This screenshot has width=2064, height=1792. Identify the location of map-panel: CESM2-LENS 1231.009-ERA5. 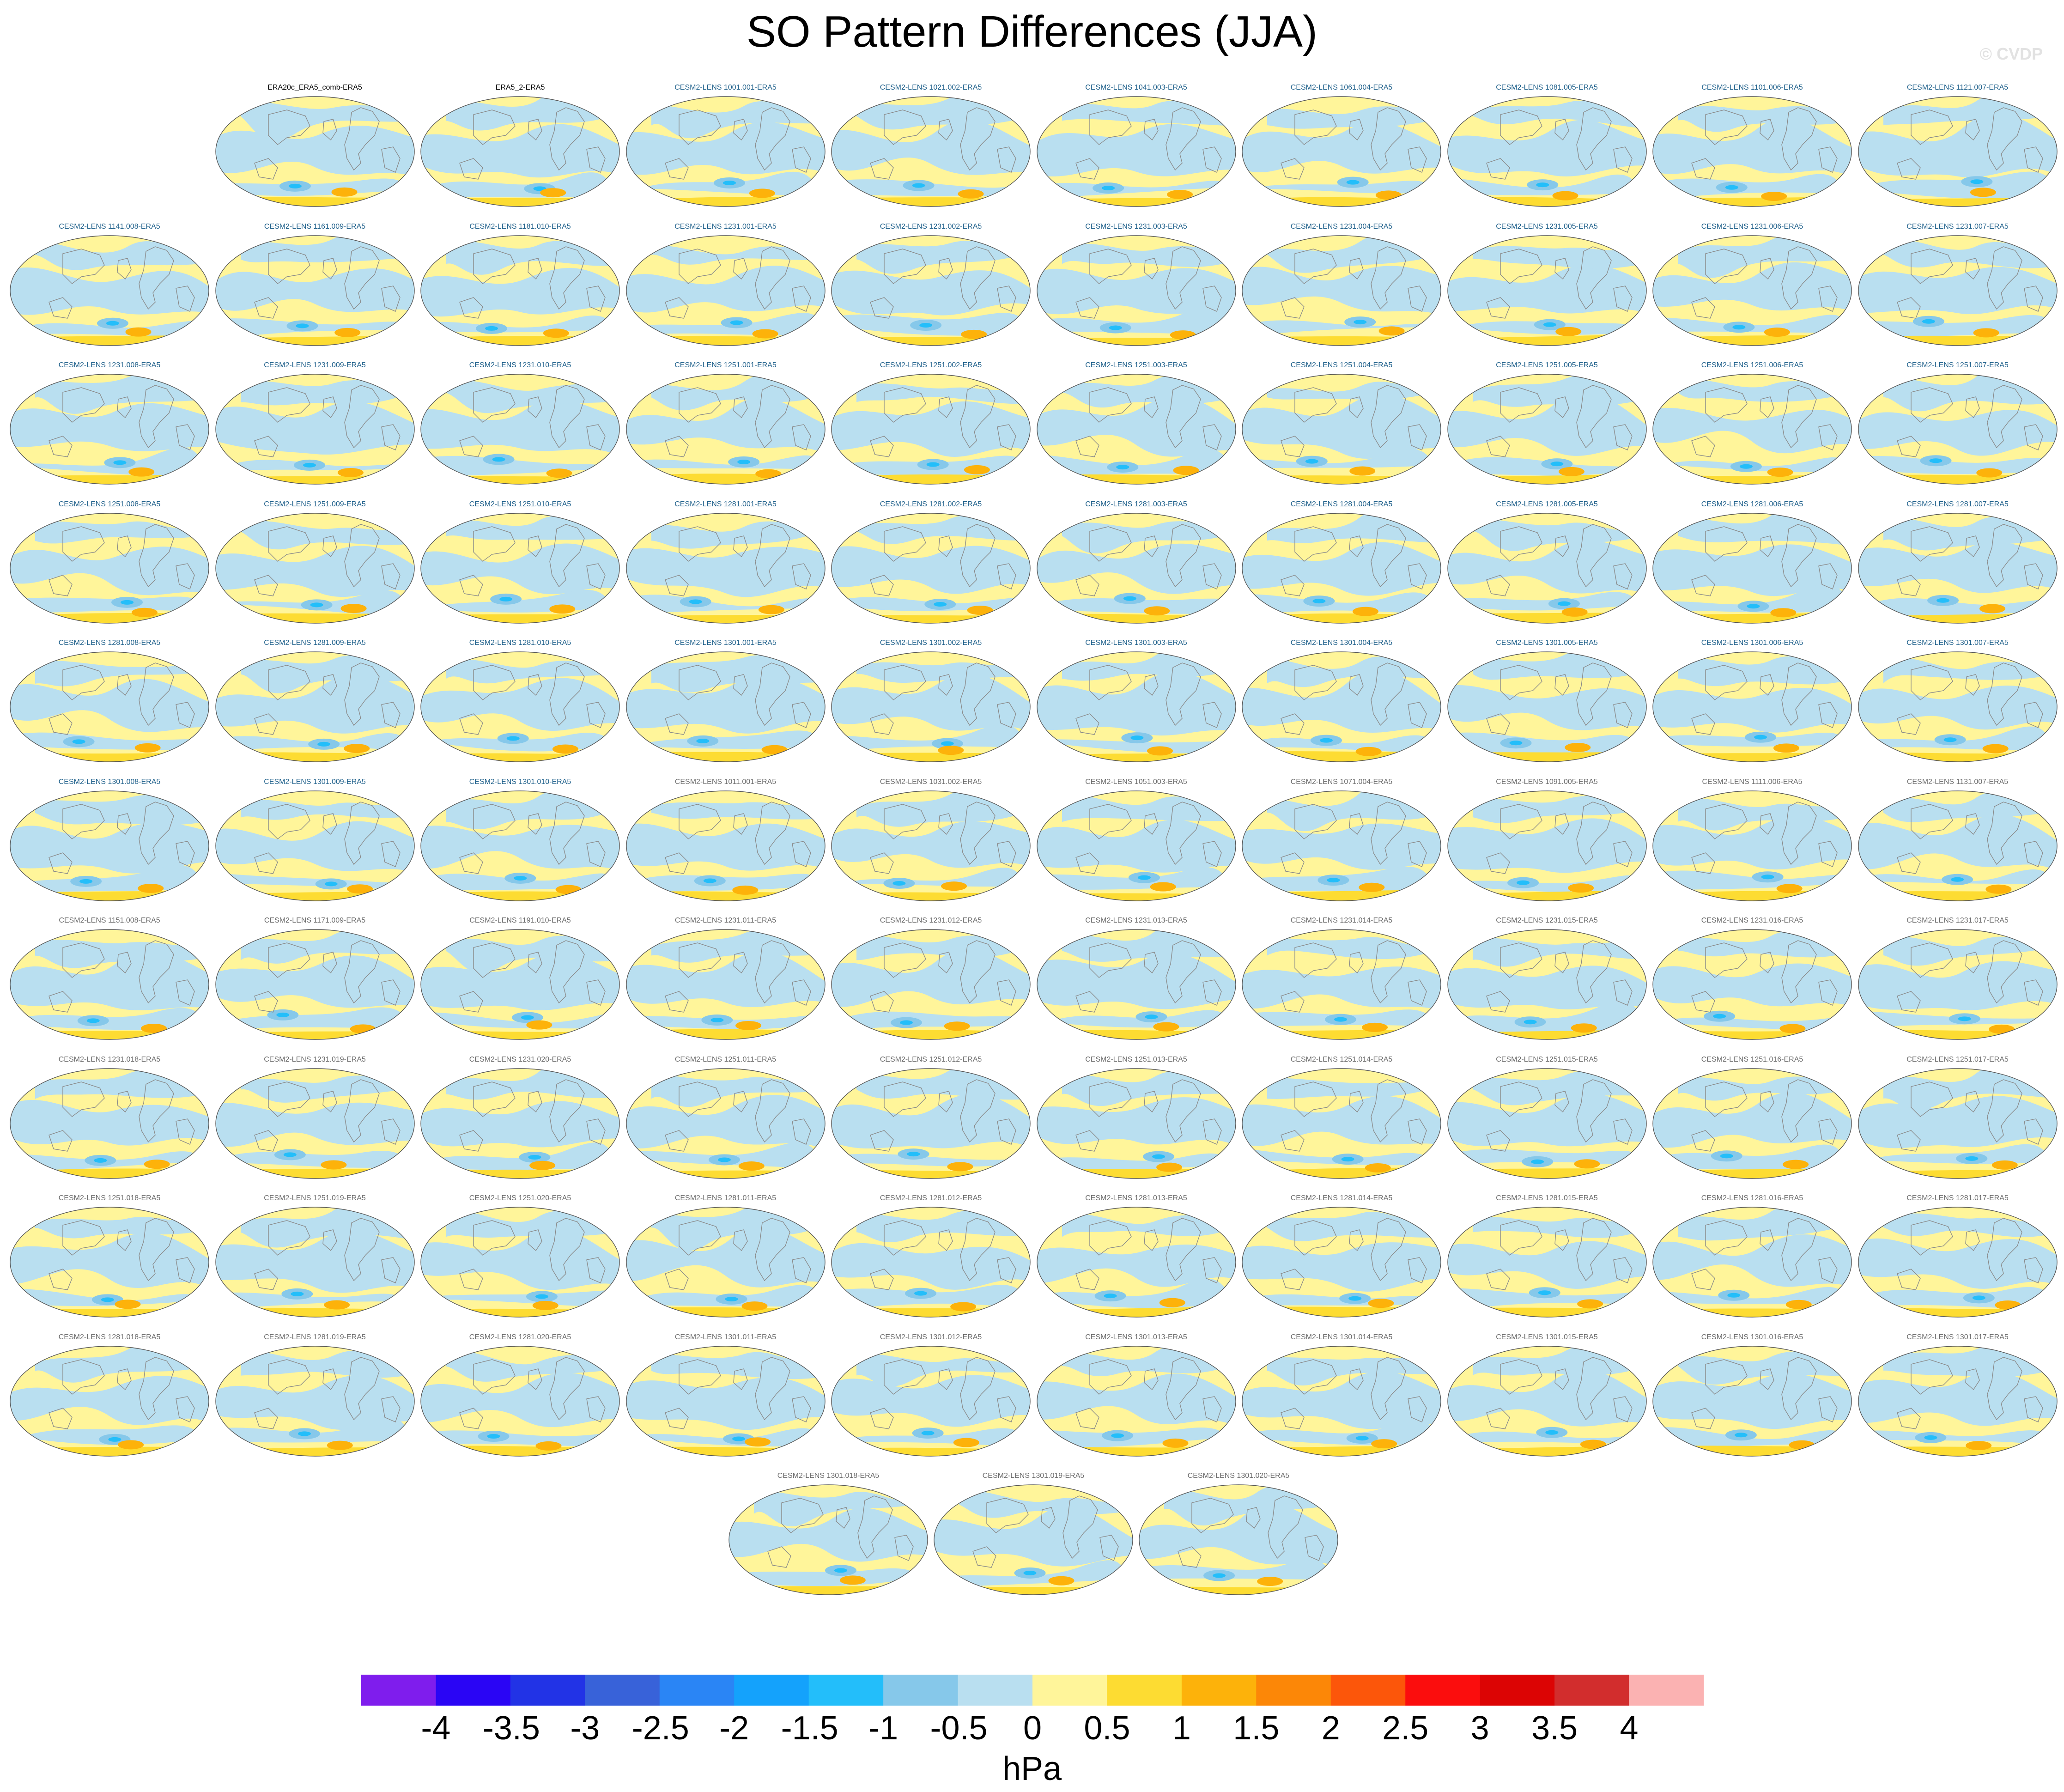
(315, 429).